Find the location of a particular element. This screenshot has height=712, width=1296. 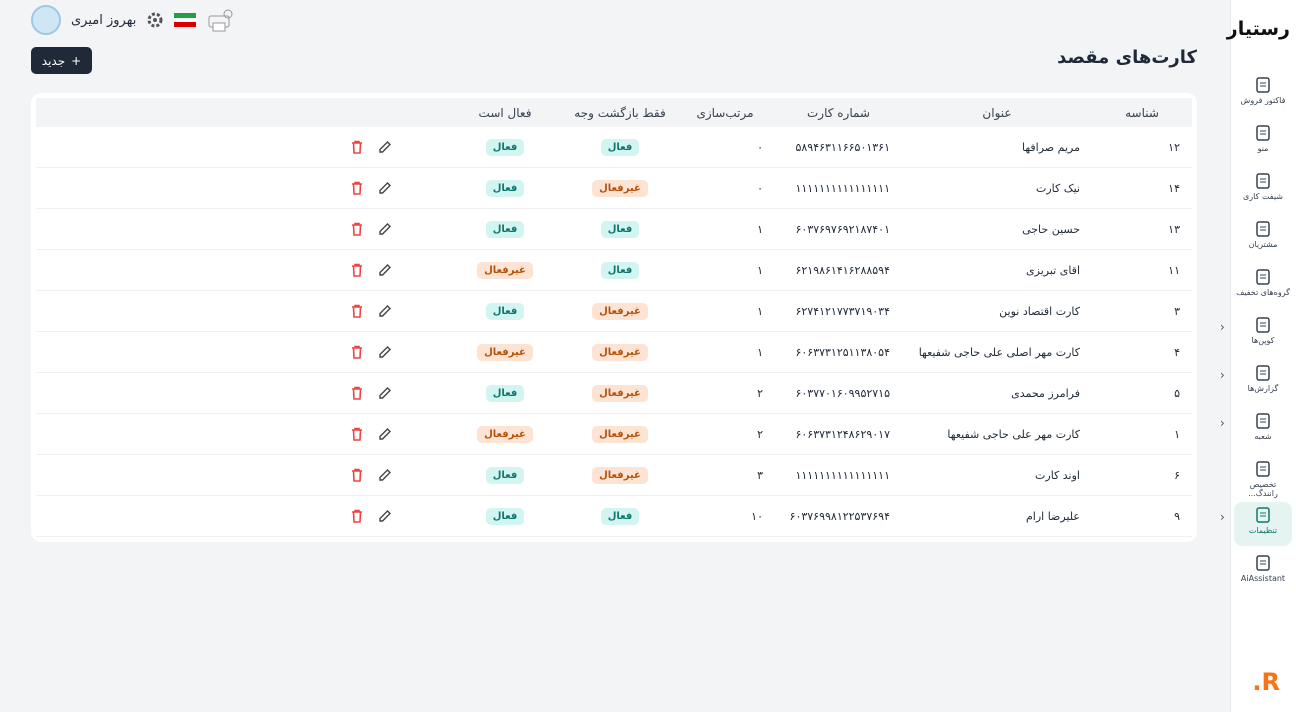

cell: کارت اقتصاد نوین is located at coordinates (1039, 311).